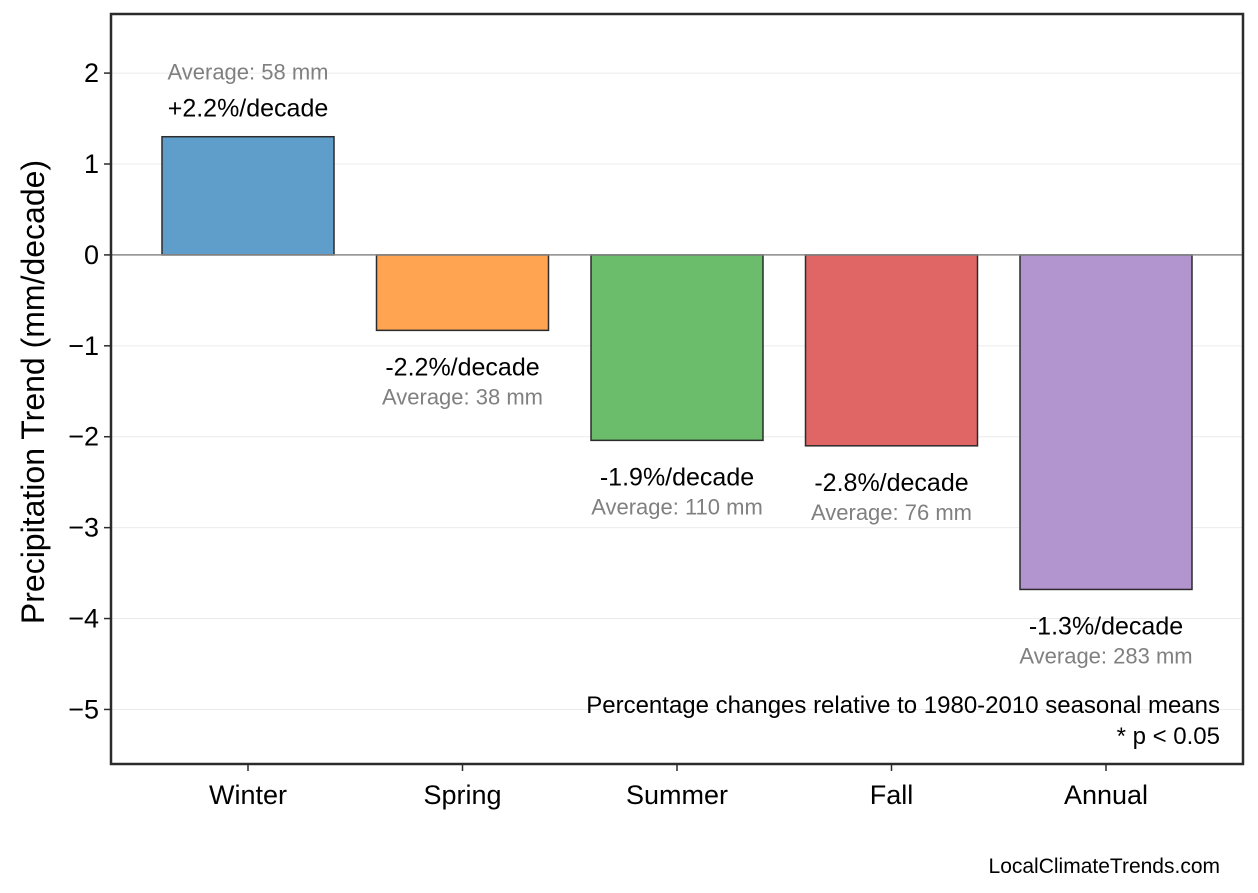 This screenshot has width=1258, height=893. I want to click on x-tick-label-spring: Spring, so click(462, 795).